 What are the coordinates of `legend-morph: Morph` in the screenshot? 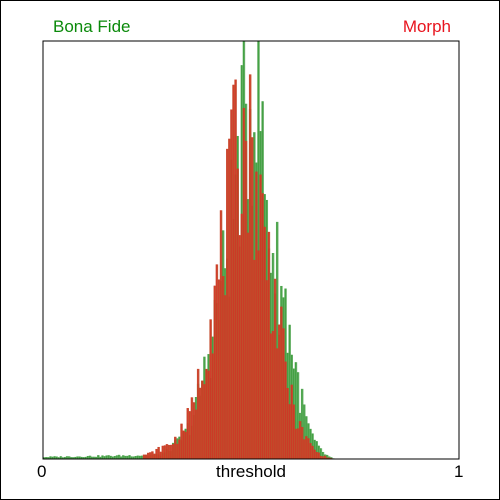 It's located at (426, 26).